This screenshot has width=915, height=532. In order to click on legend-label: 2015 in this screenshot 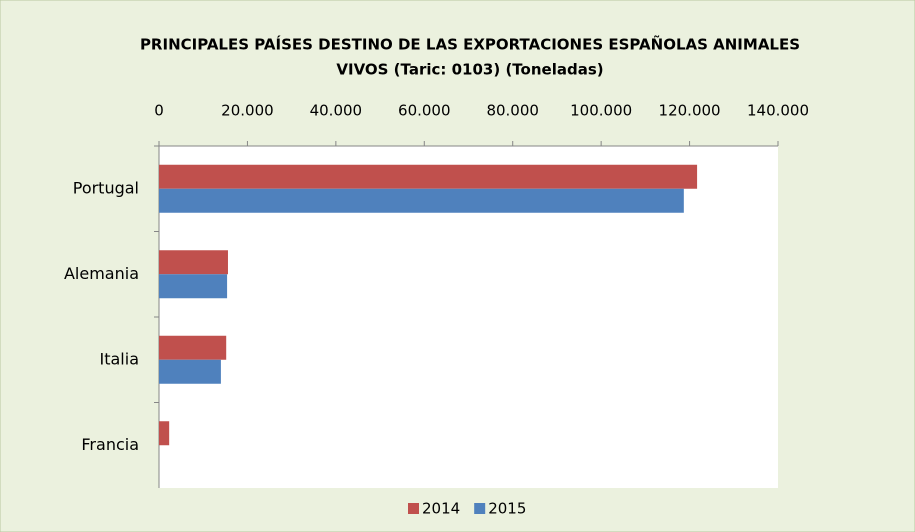, I will do `click(507, 509)`.